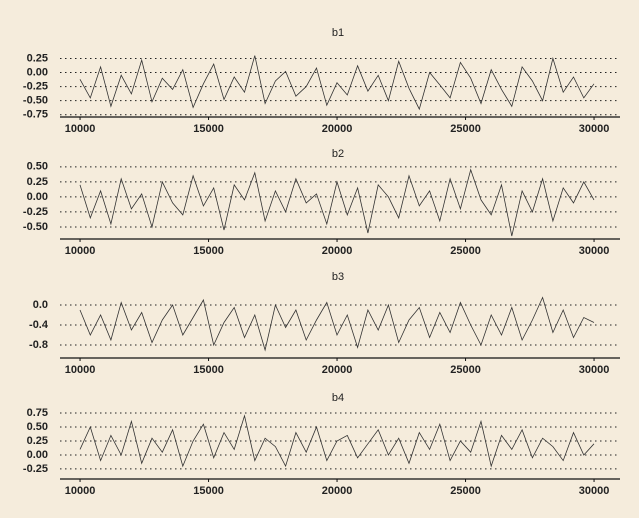 This screenshot has width=639, height=518. Describe the element at coordinates (37, 413) in the screenshot. I see `y-tick-label: 0.75` at that location.